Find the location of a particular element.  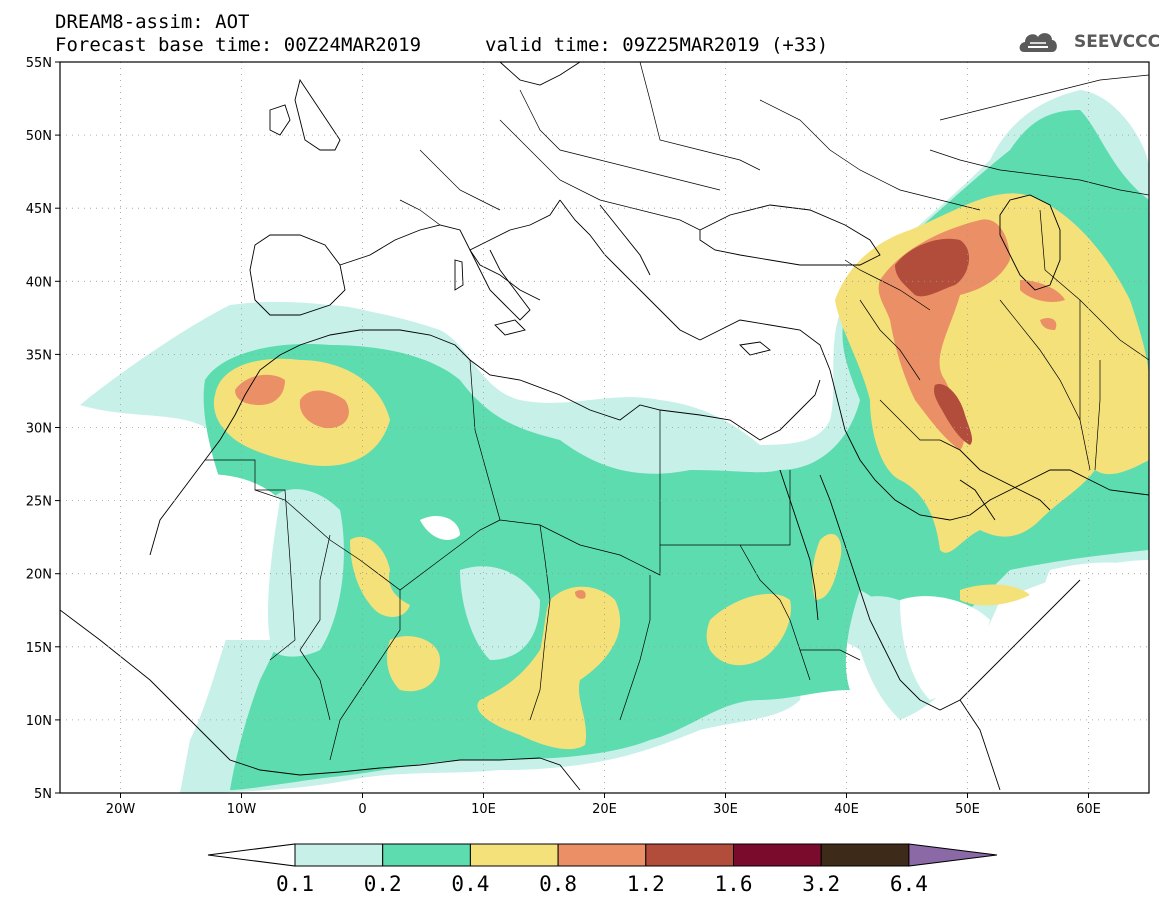

colorbar-label: 6.4 is located at coordinates (909, 884).